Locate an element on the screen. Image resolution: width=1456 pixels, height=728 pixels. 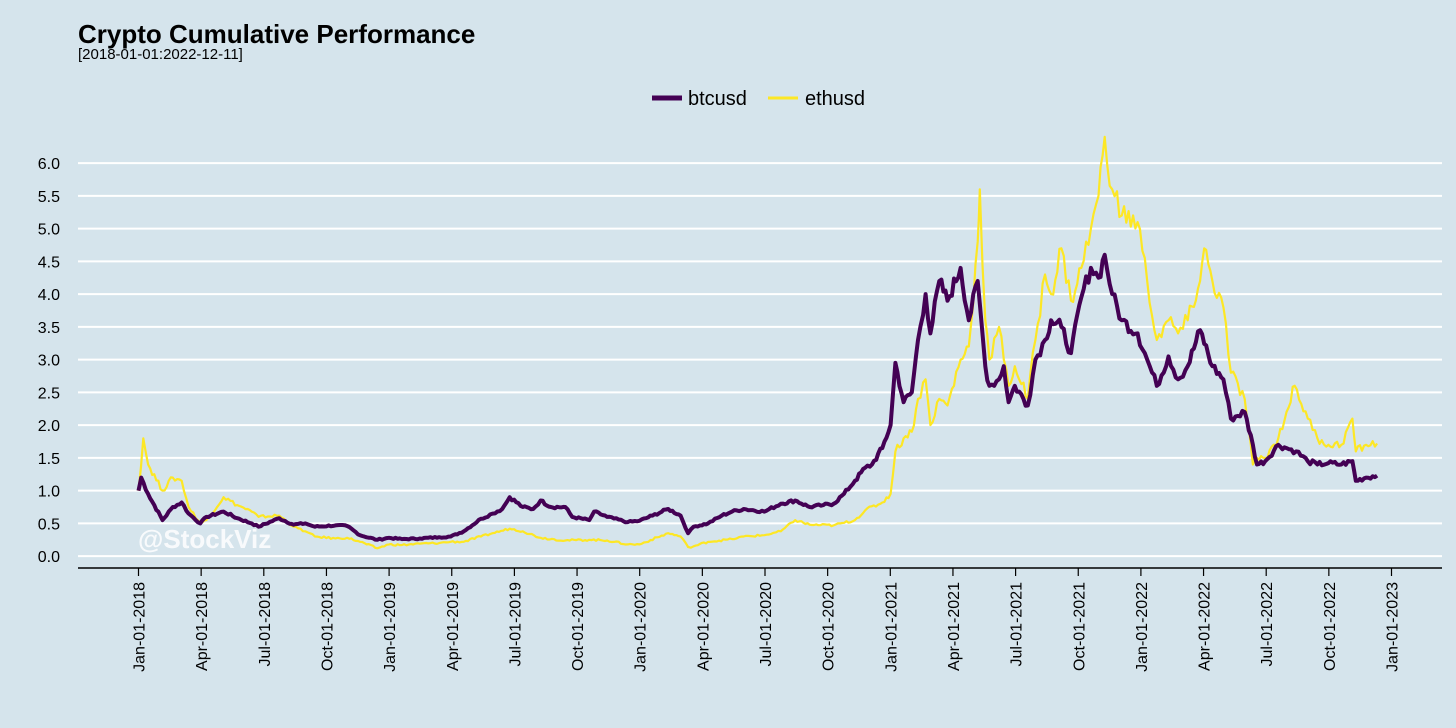
x-tick-label: Jan-01-2020 is located at coordinates (641, 627).